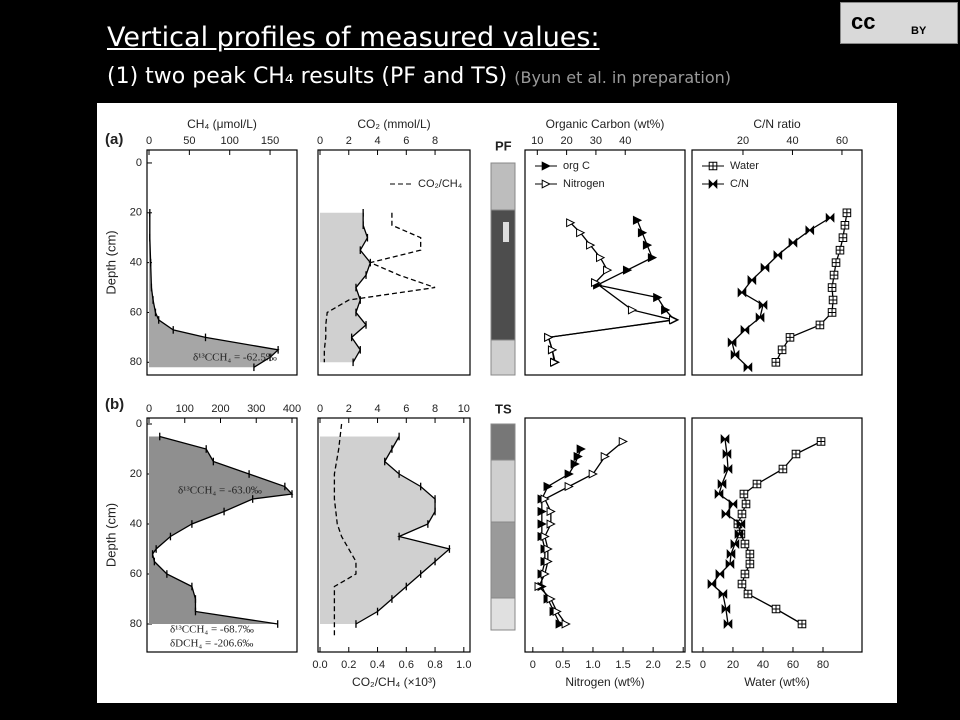  What do you see at coordinates (562, 665) in the screenshot?
I see `x-tick-label: 0.5` at bounding box center [562, 665].